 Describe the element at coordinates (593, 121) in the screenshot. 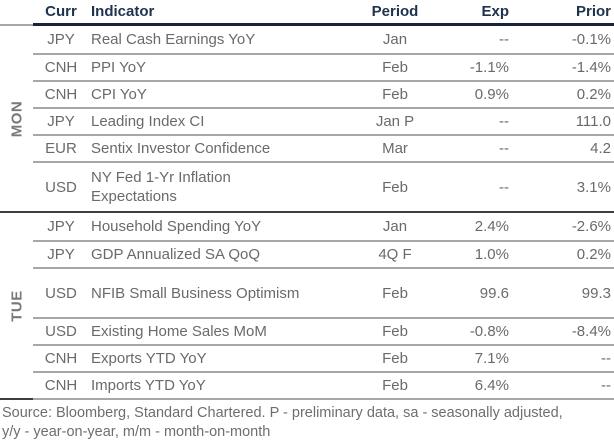

I see `cell-prior: 111.0` at that location.